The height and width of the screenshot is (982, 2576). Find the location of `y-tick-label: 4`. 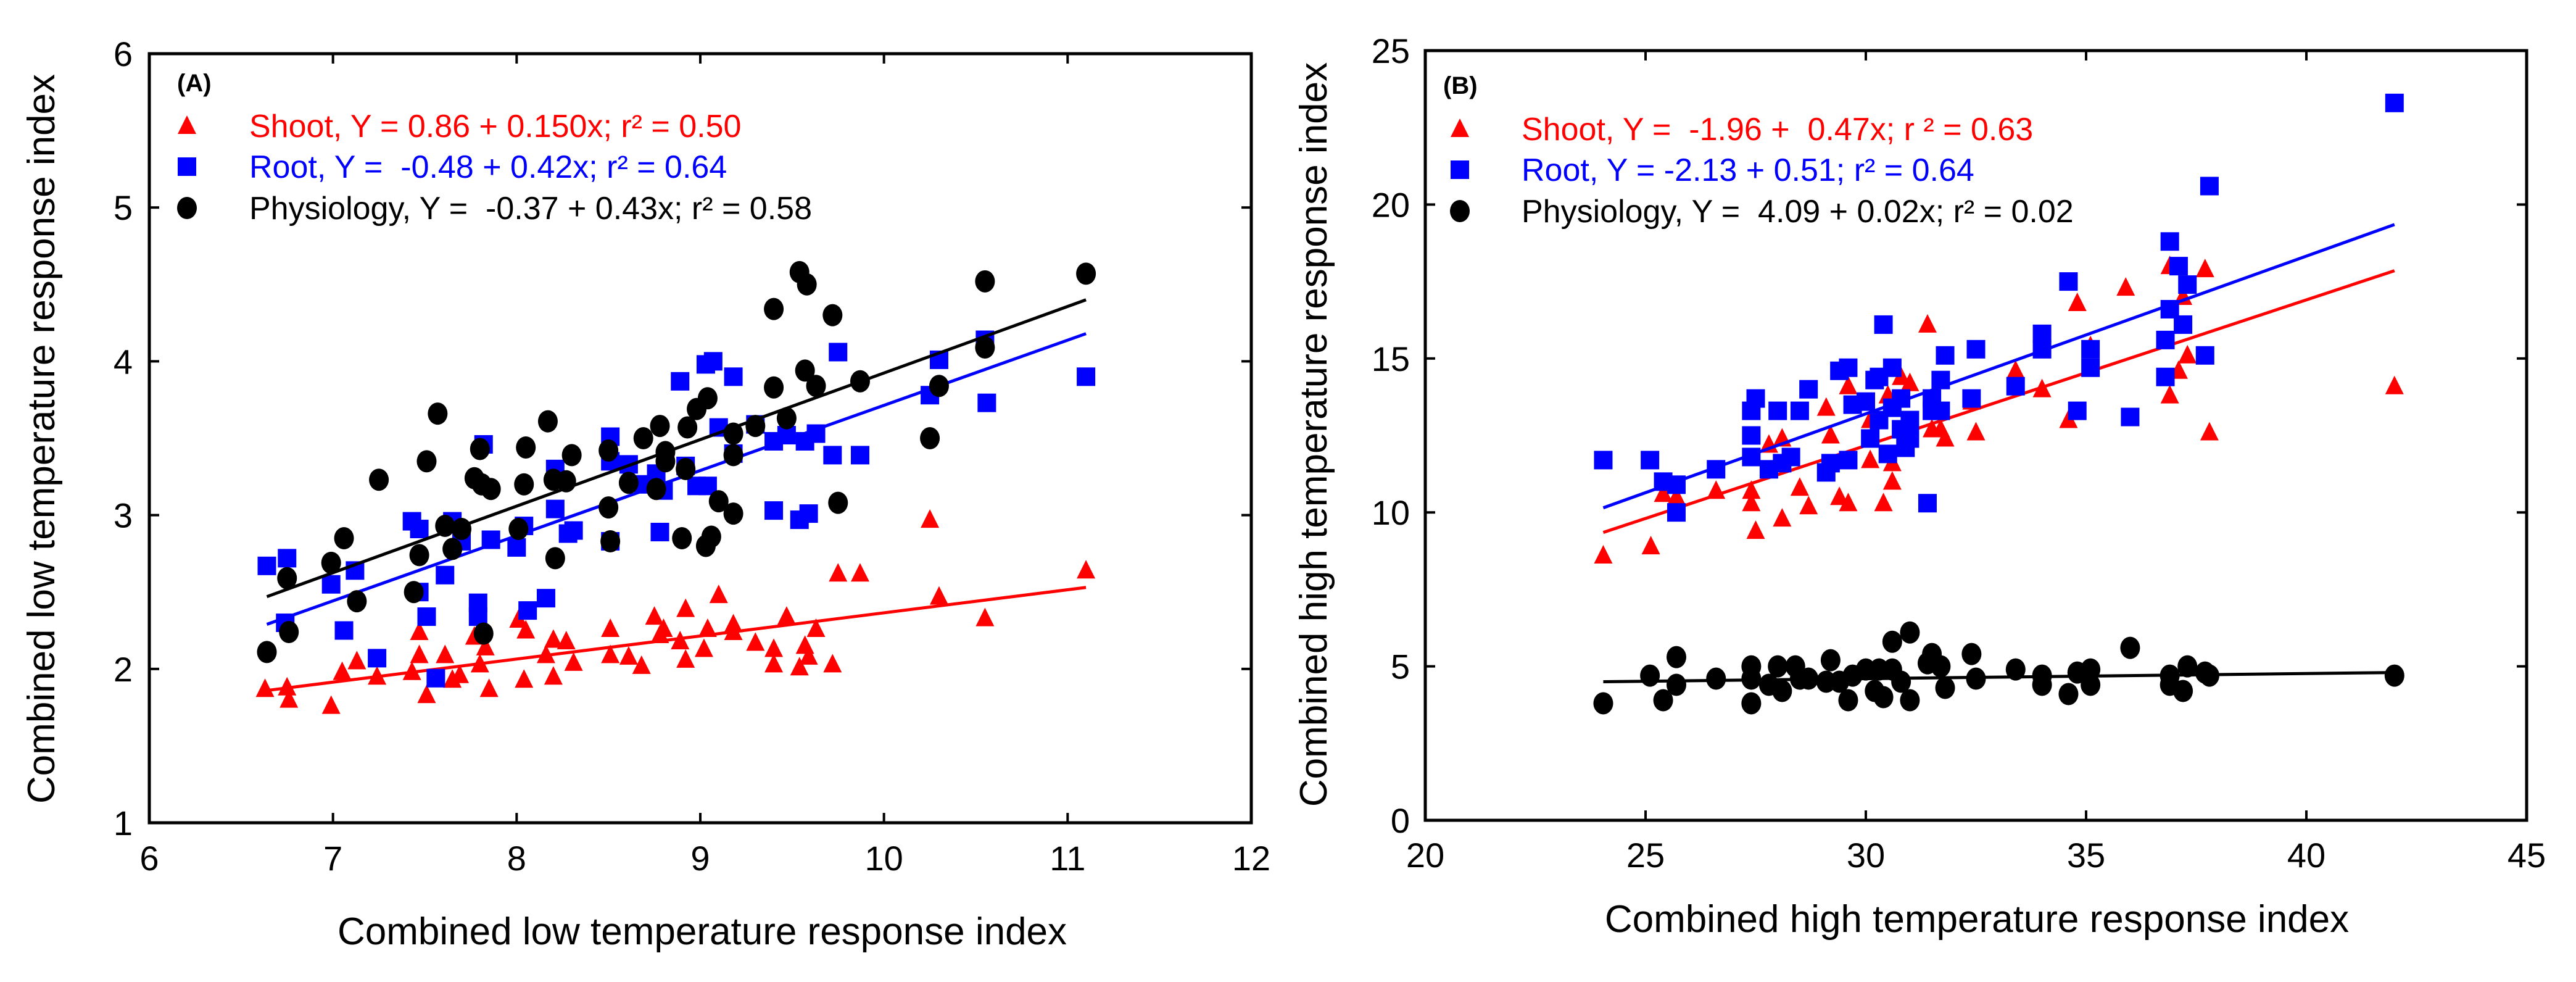

y-tick-label: 4 is located at coordinates (124, 361).